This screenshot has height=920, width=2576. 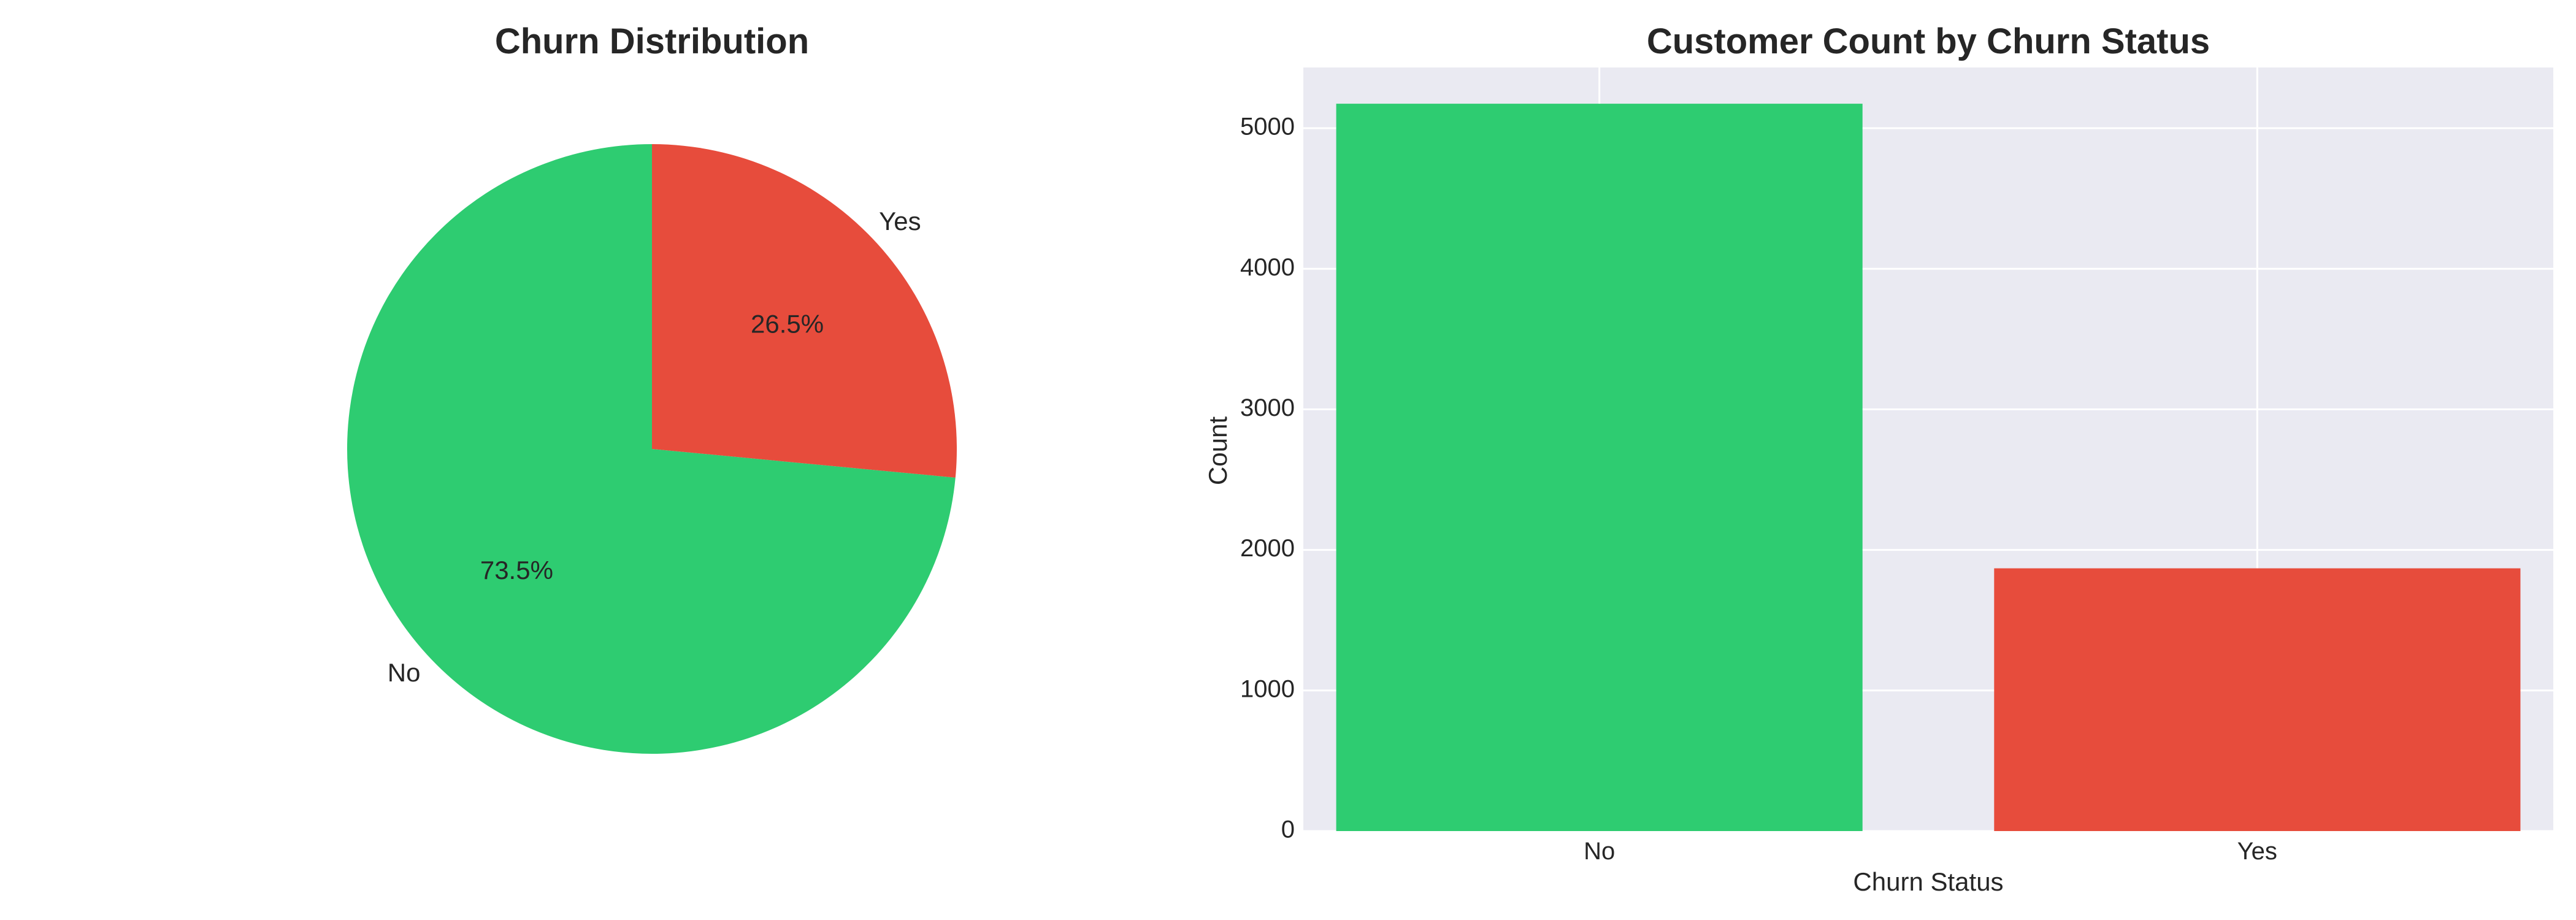 I want to click on pie-labels: No 73.5% Yes 26.5%, so click(x=654, y=447).